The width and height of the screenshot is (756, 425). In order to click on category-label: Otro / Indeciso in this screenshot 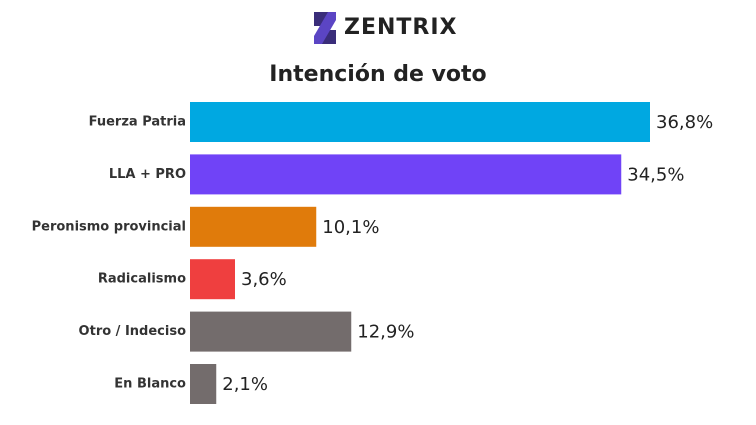, I will do `click(133, 331)`.